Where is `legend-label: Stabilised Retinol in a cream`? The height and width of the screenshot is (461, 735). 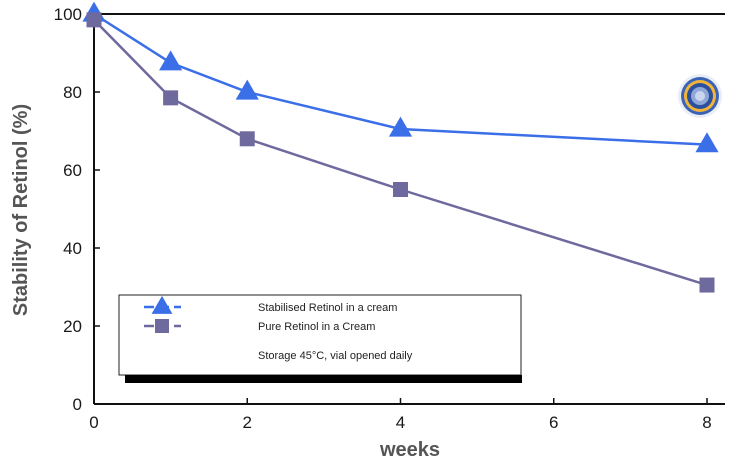
legend-label: Stabilised Retinol in a cream is located at coordinates (327, 308).